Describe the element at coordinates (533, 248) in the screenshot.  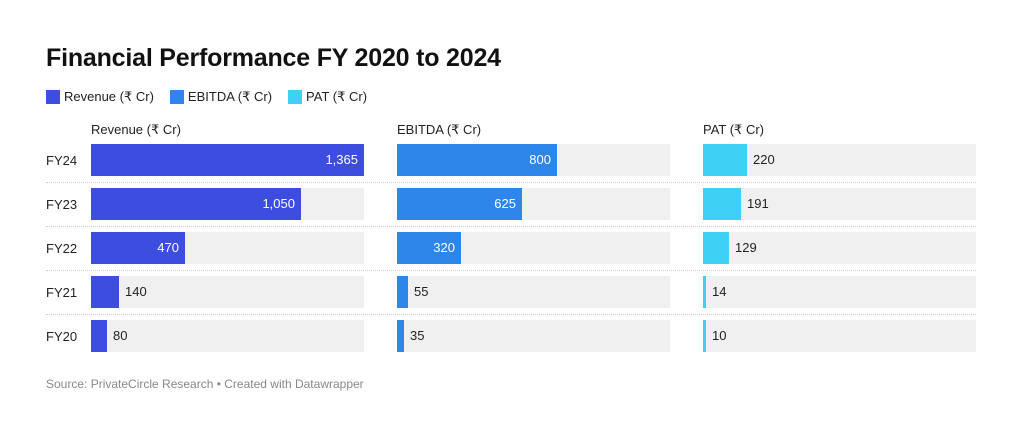
I see `bar-track-ebitda: 320` at that location.